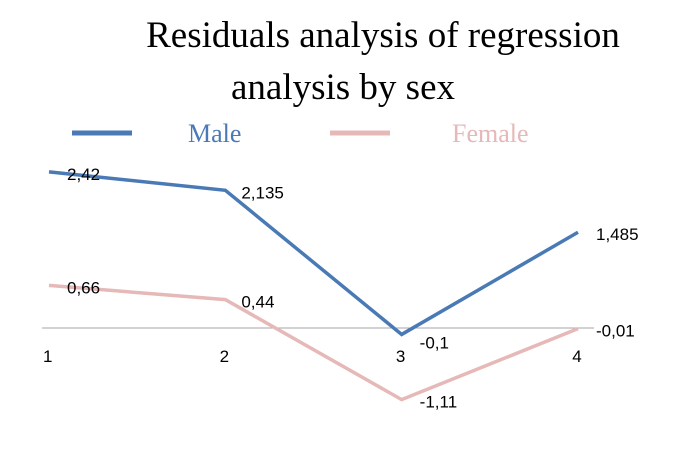 Image resolution: width=686 pixels, height=462 pixels. Describe the element at coordinates (83, 174) in the screenshot. I see `data-label-male-1: 2,42` at that location.